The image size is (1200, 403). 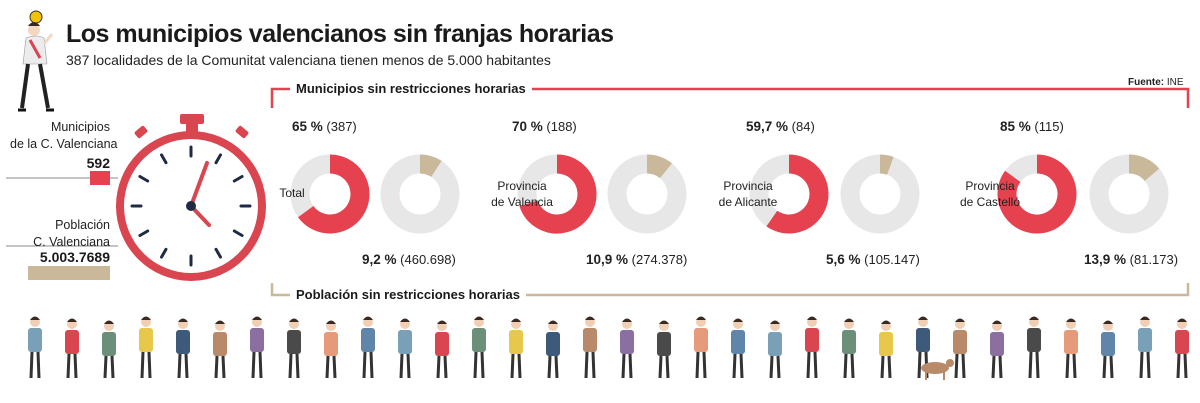 I want to click on donut-label-total: Total, so click(x=292, y=193).